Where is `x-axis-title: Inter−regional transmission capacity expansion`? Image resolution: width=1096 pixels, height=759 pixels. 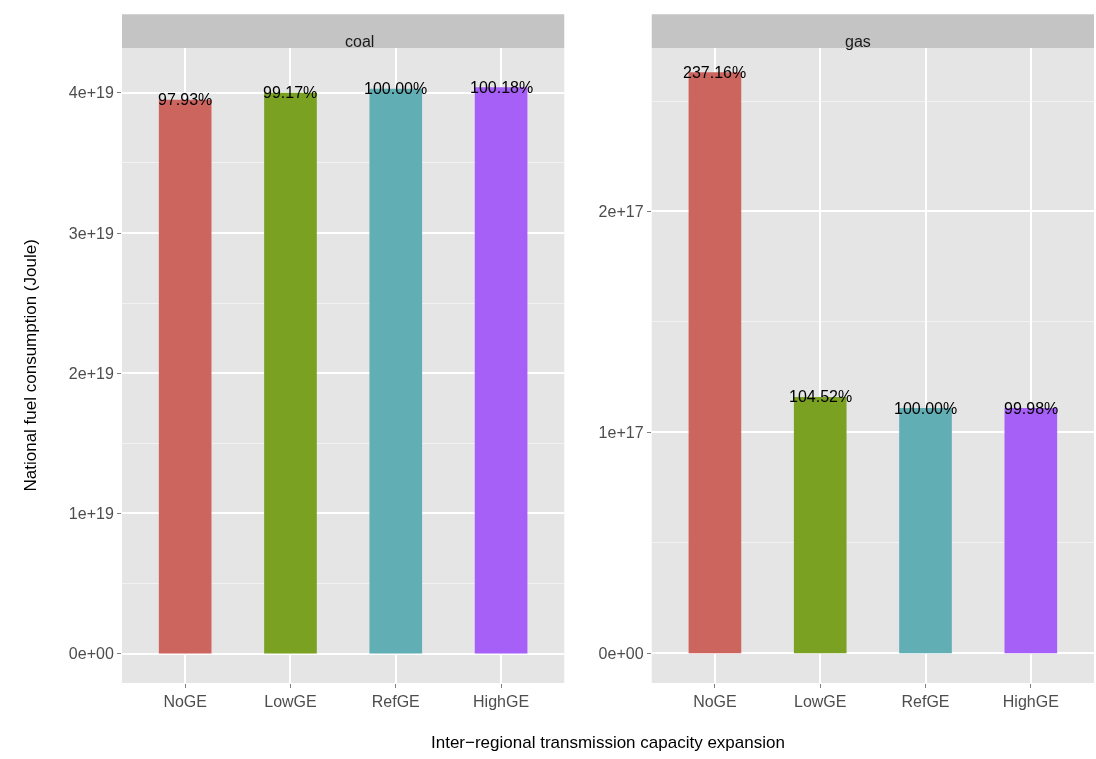 x-axis-title: Inter−regional transmission capacity expansion is located at coordinates (608, 742).